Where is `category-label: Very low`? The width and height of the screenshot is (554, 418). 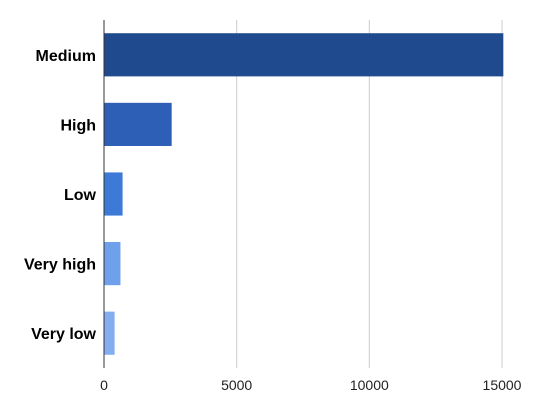 category-label: Very low is located at coordinates (63, 334).